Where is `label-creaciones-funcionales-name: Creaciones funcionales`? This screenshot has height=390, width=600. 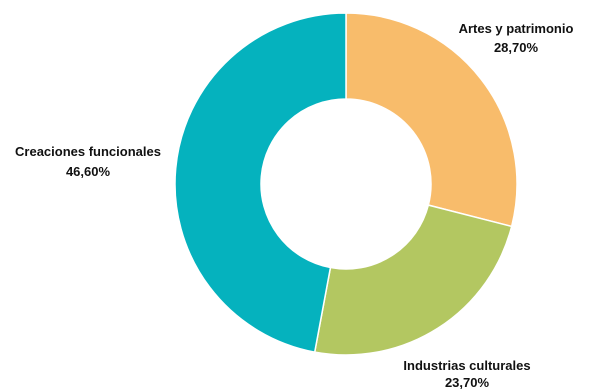
label-creaciones-funcionales-name: Creaciones funcionales is located at coordinates (88, 151).